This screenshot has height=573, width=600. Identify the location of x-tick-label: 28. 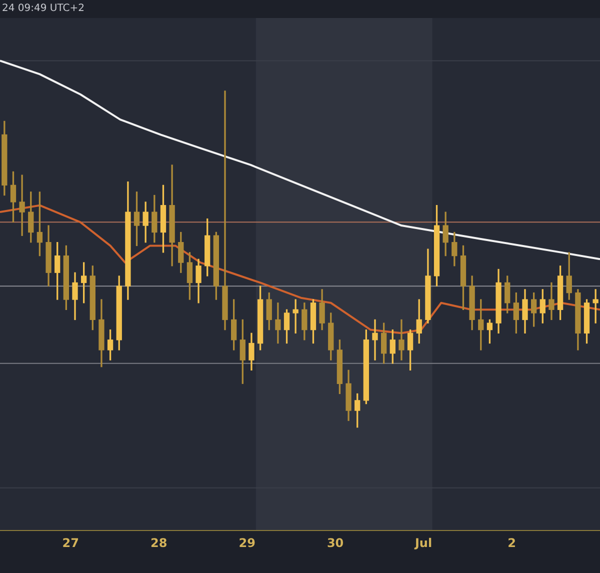
(159, 543).